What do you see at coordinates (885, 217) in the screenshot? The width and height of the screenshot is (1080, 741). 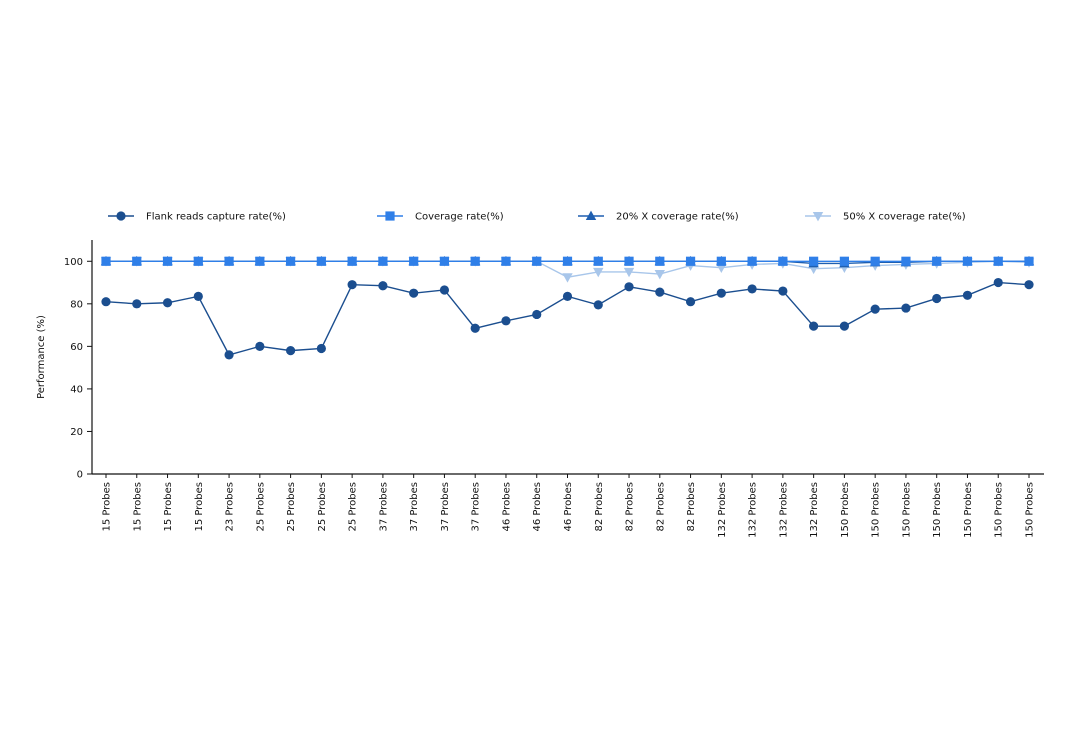 I see `legend-item: 50% X coverage rate(%)` at bounding box center [885, 217].